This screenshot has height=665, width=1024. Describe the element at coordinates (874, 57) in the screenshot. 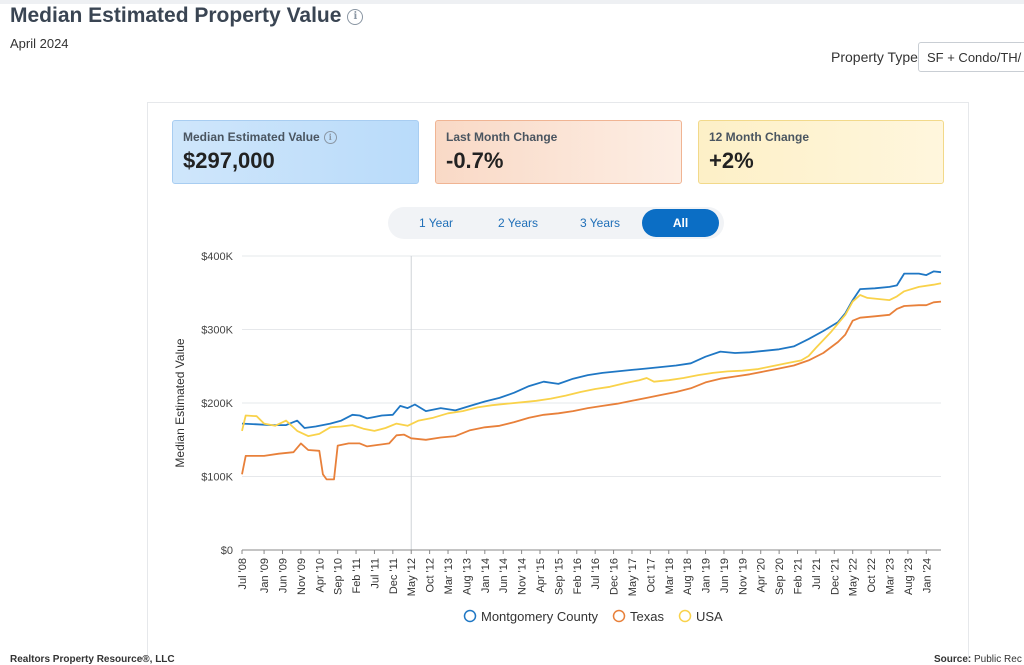

I see `property-type-label: Property Type` at that location.